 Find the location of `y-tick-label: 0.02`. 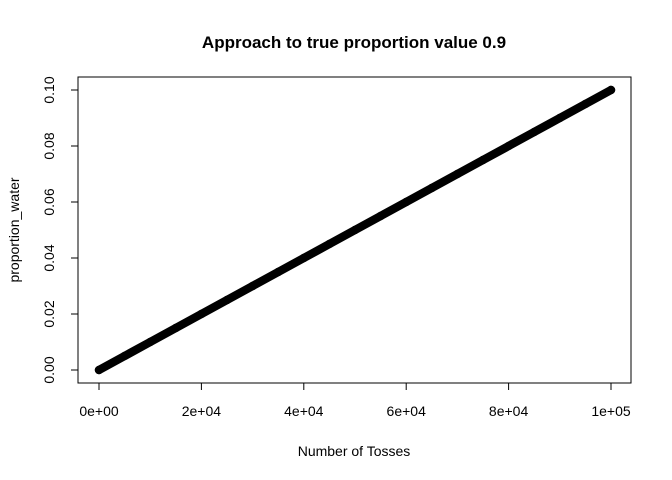

y-tick-label: 0.02 is located at coordinates (49, 313).